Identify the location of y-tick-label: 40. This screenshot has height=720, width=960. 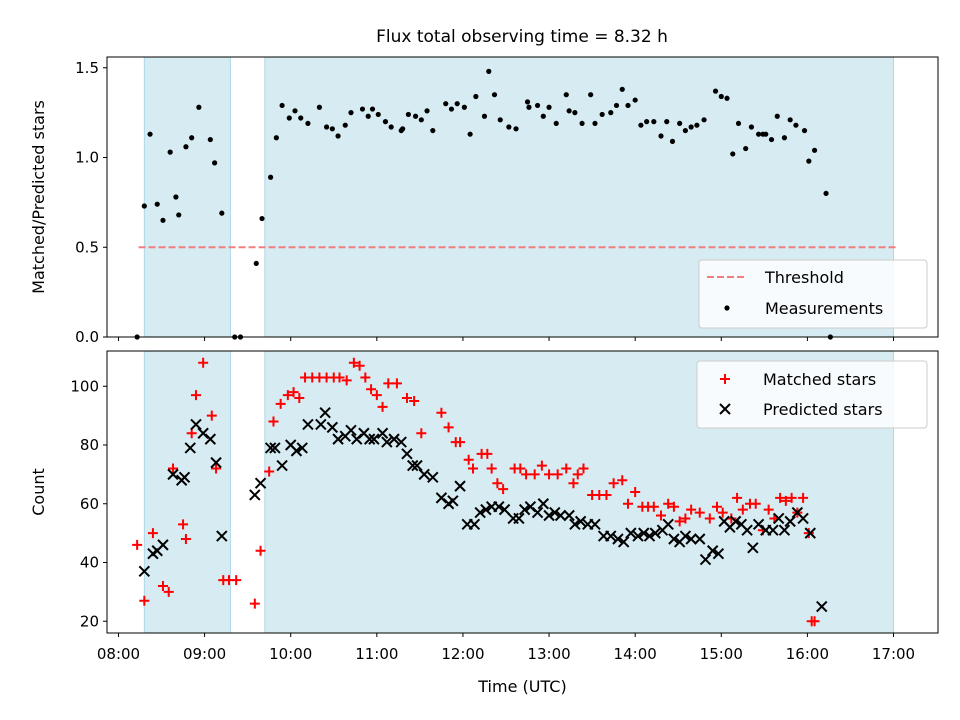
(89, 563).